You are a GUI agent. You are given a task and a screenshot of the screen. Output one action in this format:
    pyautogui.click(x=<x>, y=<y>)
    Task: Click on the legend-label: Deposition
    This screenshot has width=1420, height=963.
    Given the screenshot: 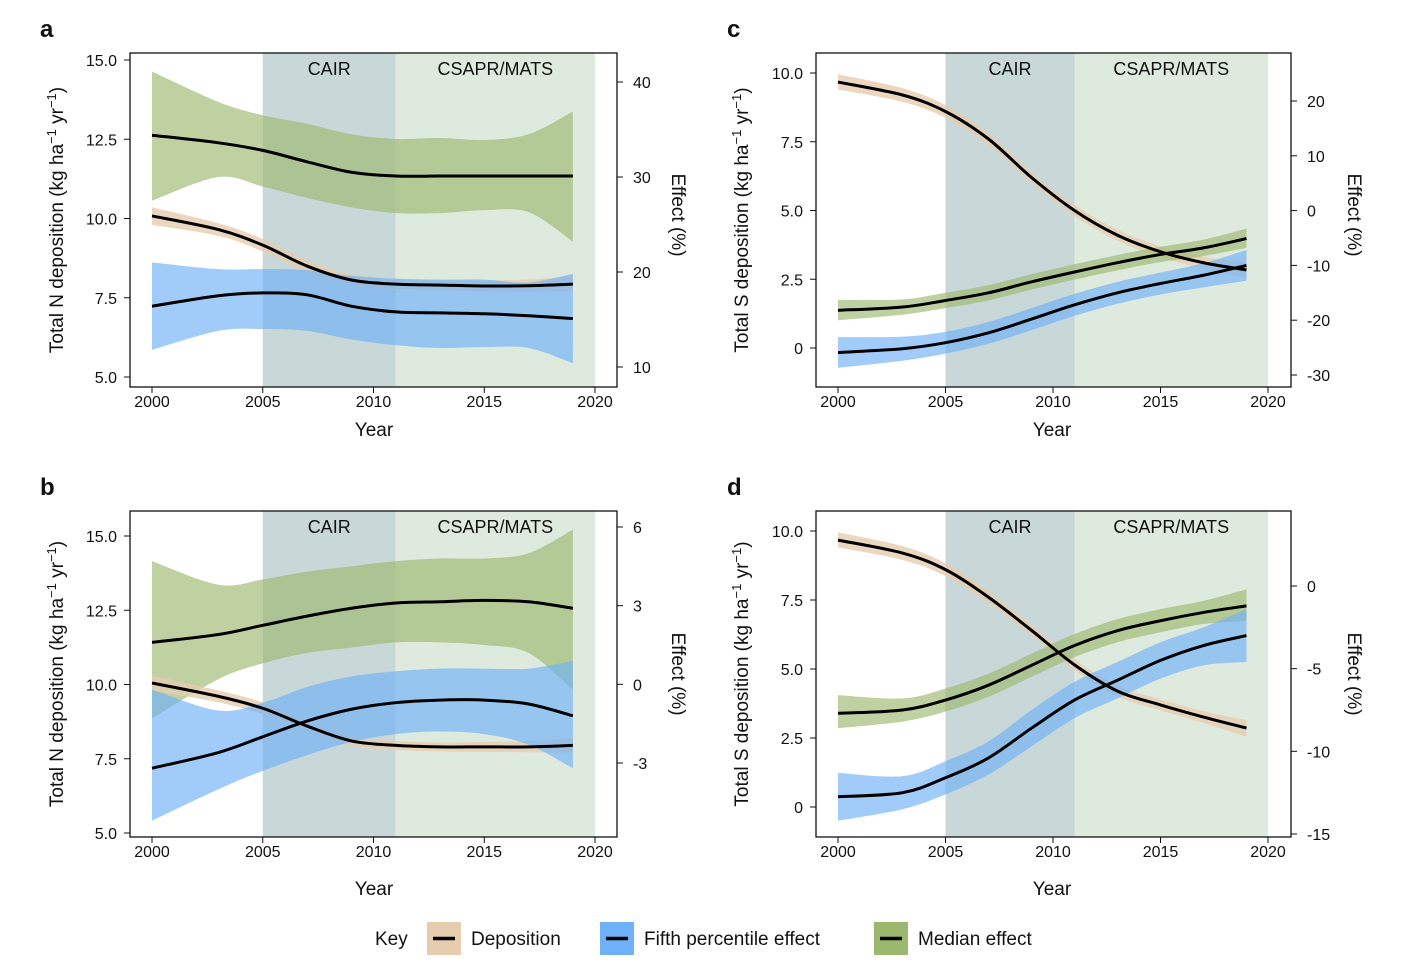 What is the action you would take?
    pyautogui.click(x=516, y=939)
    